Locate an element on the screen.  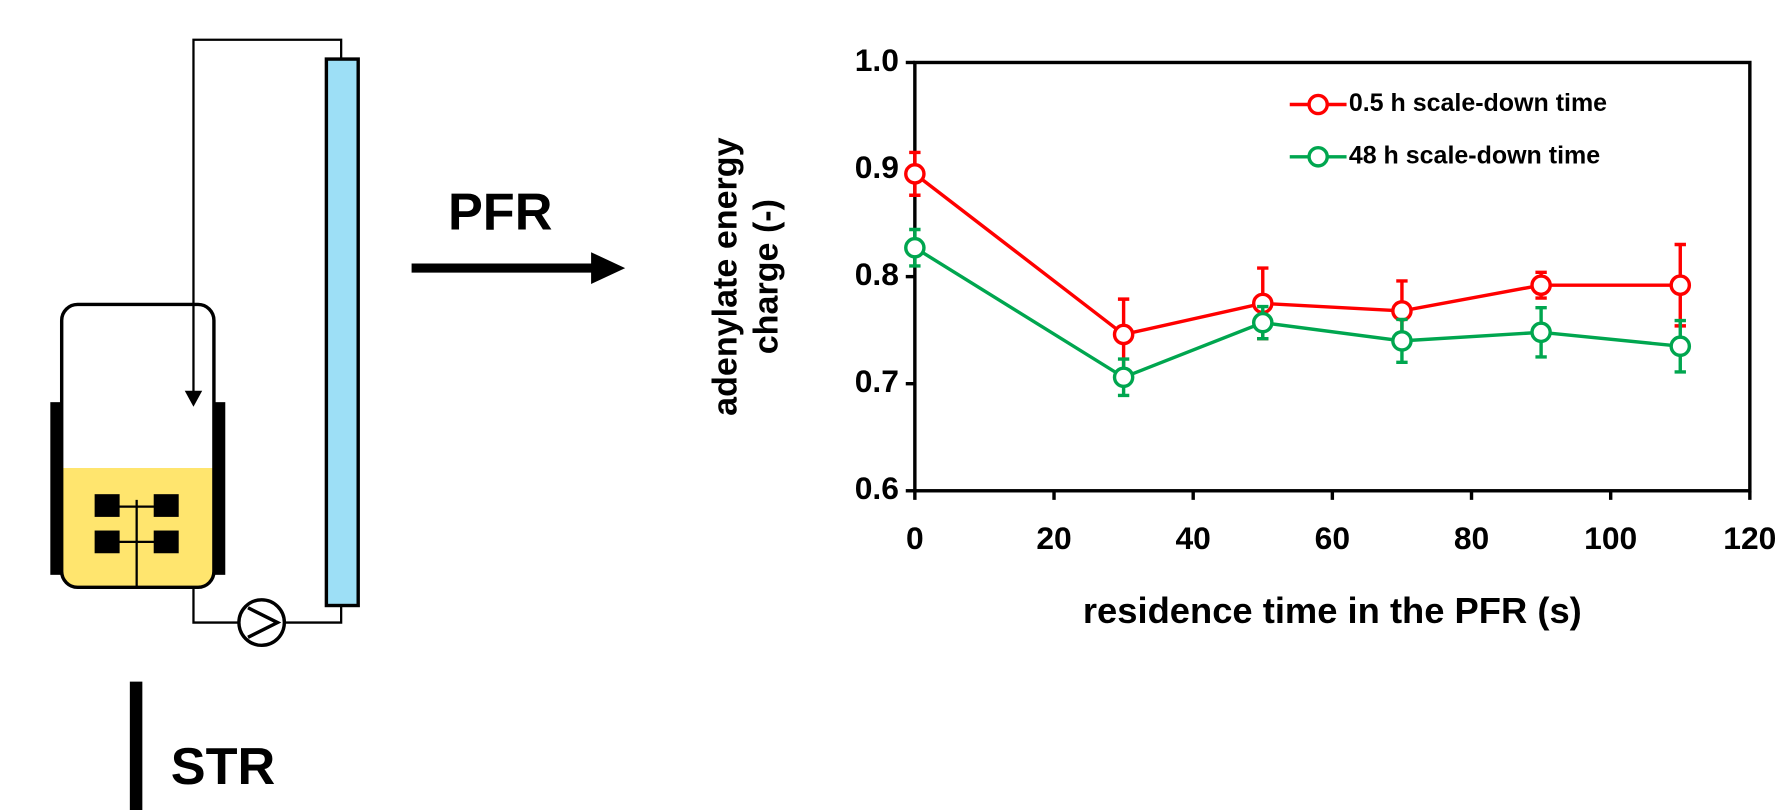
str-bar is located at coordinates (136, 745).